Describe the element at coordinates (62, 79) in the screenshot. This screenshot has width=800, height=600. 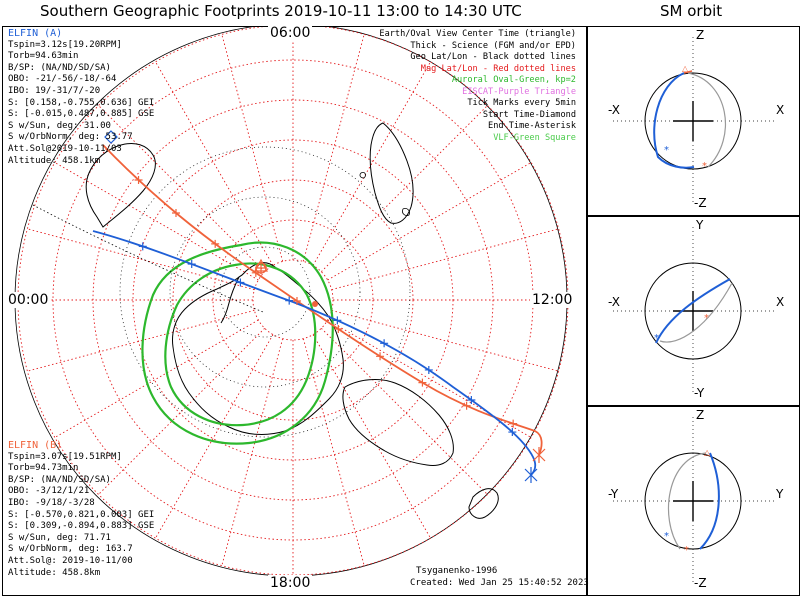
I see `elfin-a-info-line: OBO: -21/-56/-18/-64` at that location.